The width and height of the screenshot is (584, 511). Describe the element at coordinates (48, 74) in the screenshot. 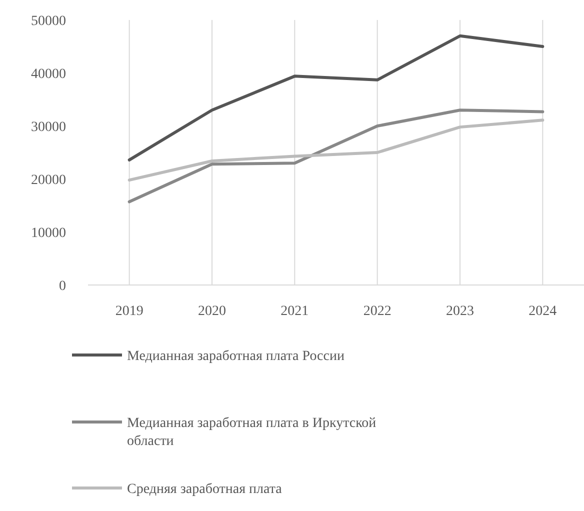

I see `y-tick-label: 40000` at that location.